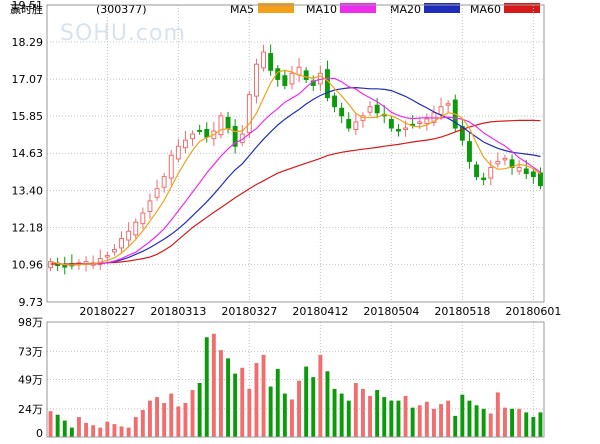 This screenshot has height=444, width=600. What do you see at coordinates (522, 8) in the screenshot?
I see `legend-swatch-ma60` at bounding box center [522, 8].